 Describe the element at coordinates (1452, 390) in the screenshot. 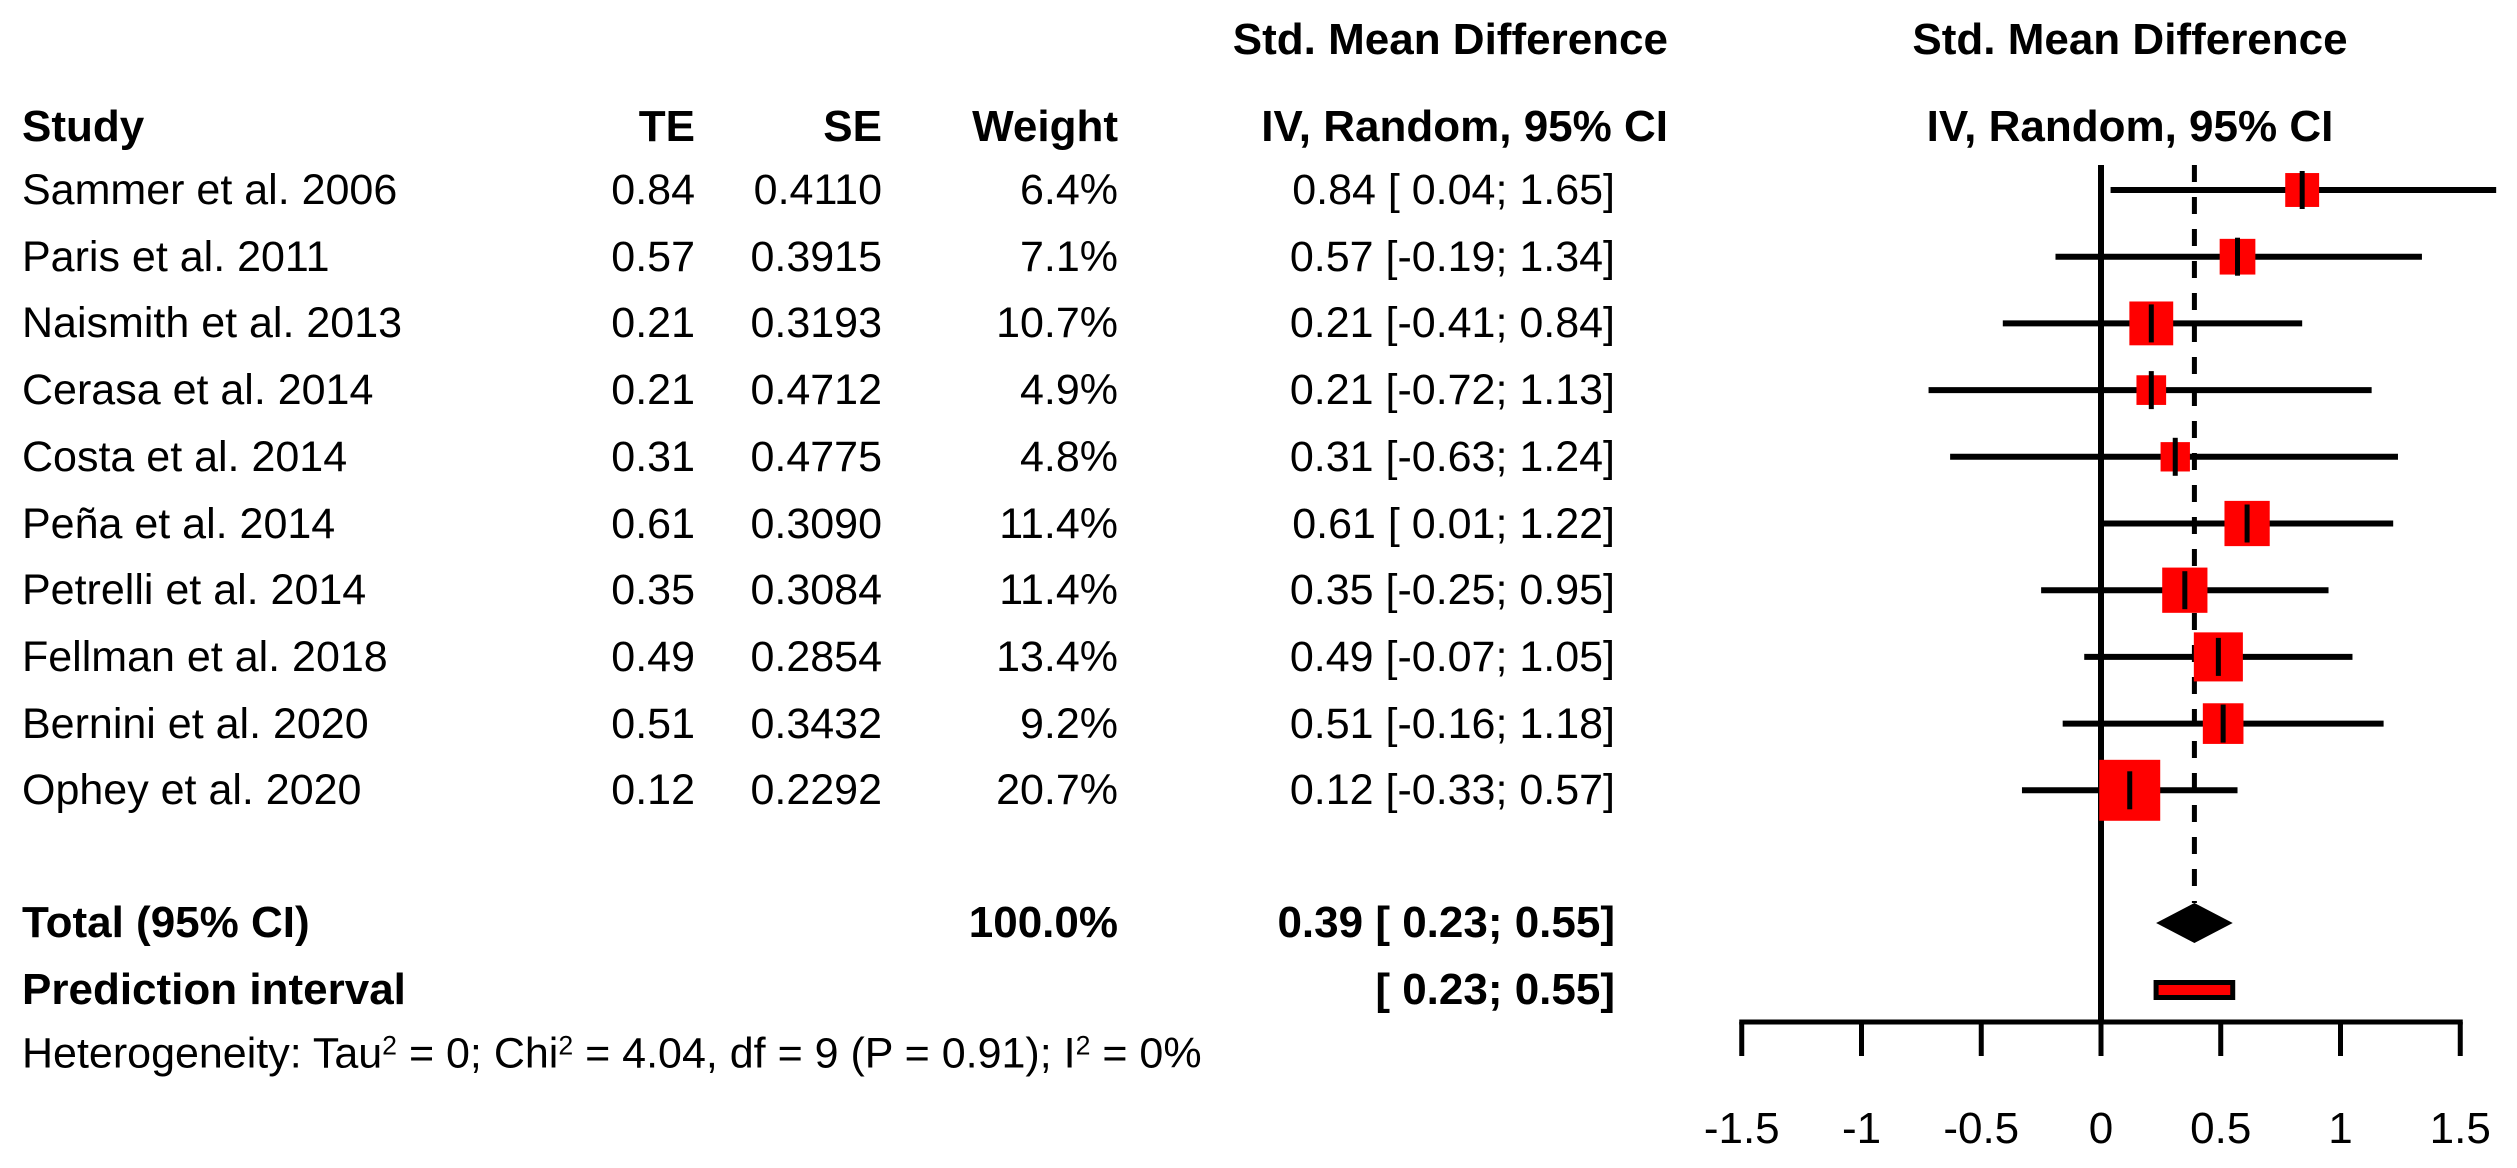

I see `ci-text: 0.21 [-0.72; 1.13]` at that location.